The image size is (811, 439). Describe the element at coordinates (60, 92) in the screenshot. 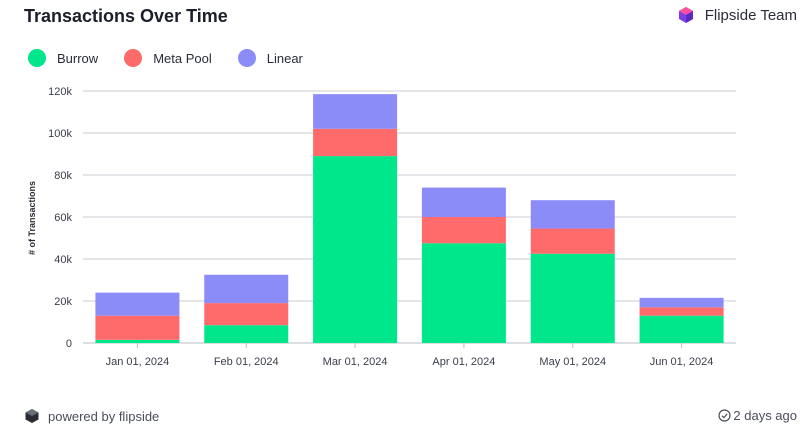

I see `y-tick-label: 120k` at that location.